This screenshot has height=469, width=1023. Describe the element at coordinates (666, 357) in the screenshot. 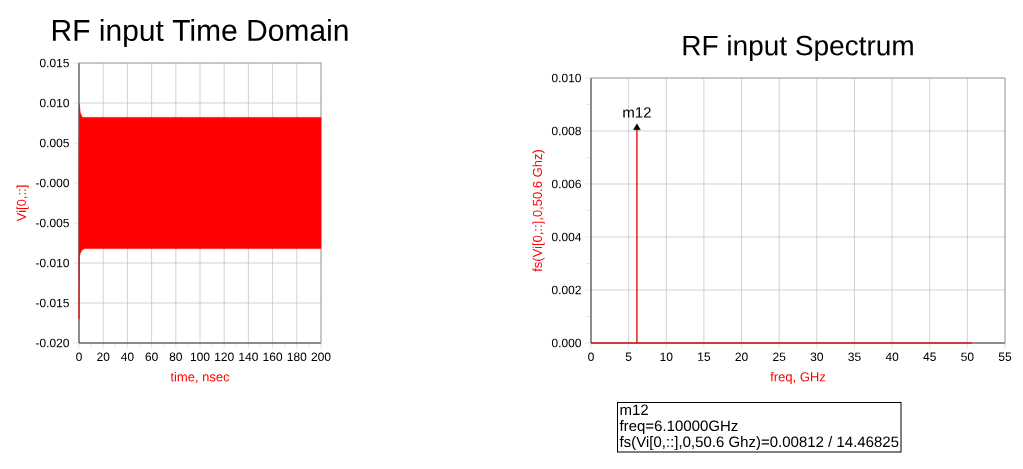

I see `x-tick-label: 10` at that location.